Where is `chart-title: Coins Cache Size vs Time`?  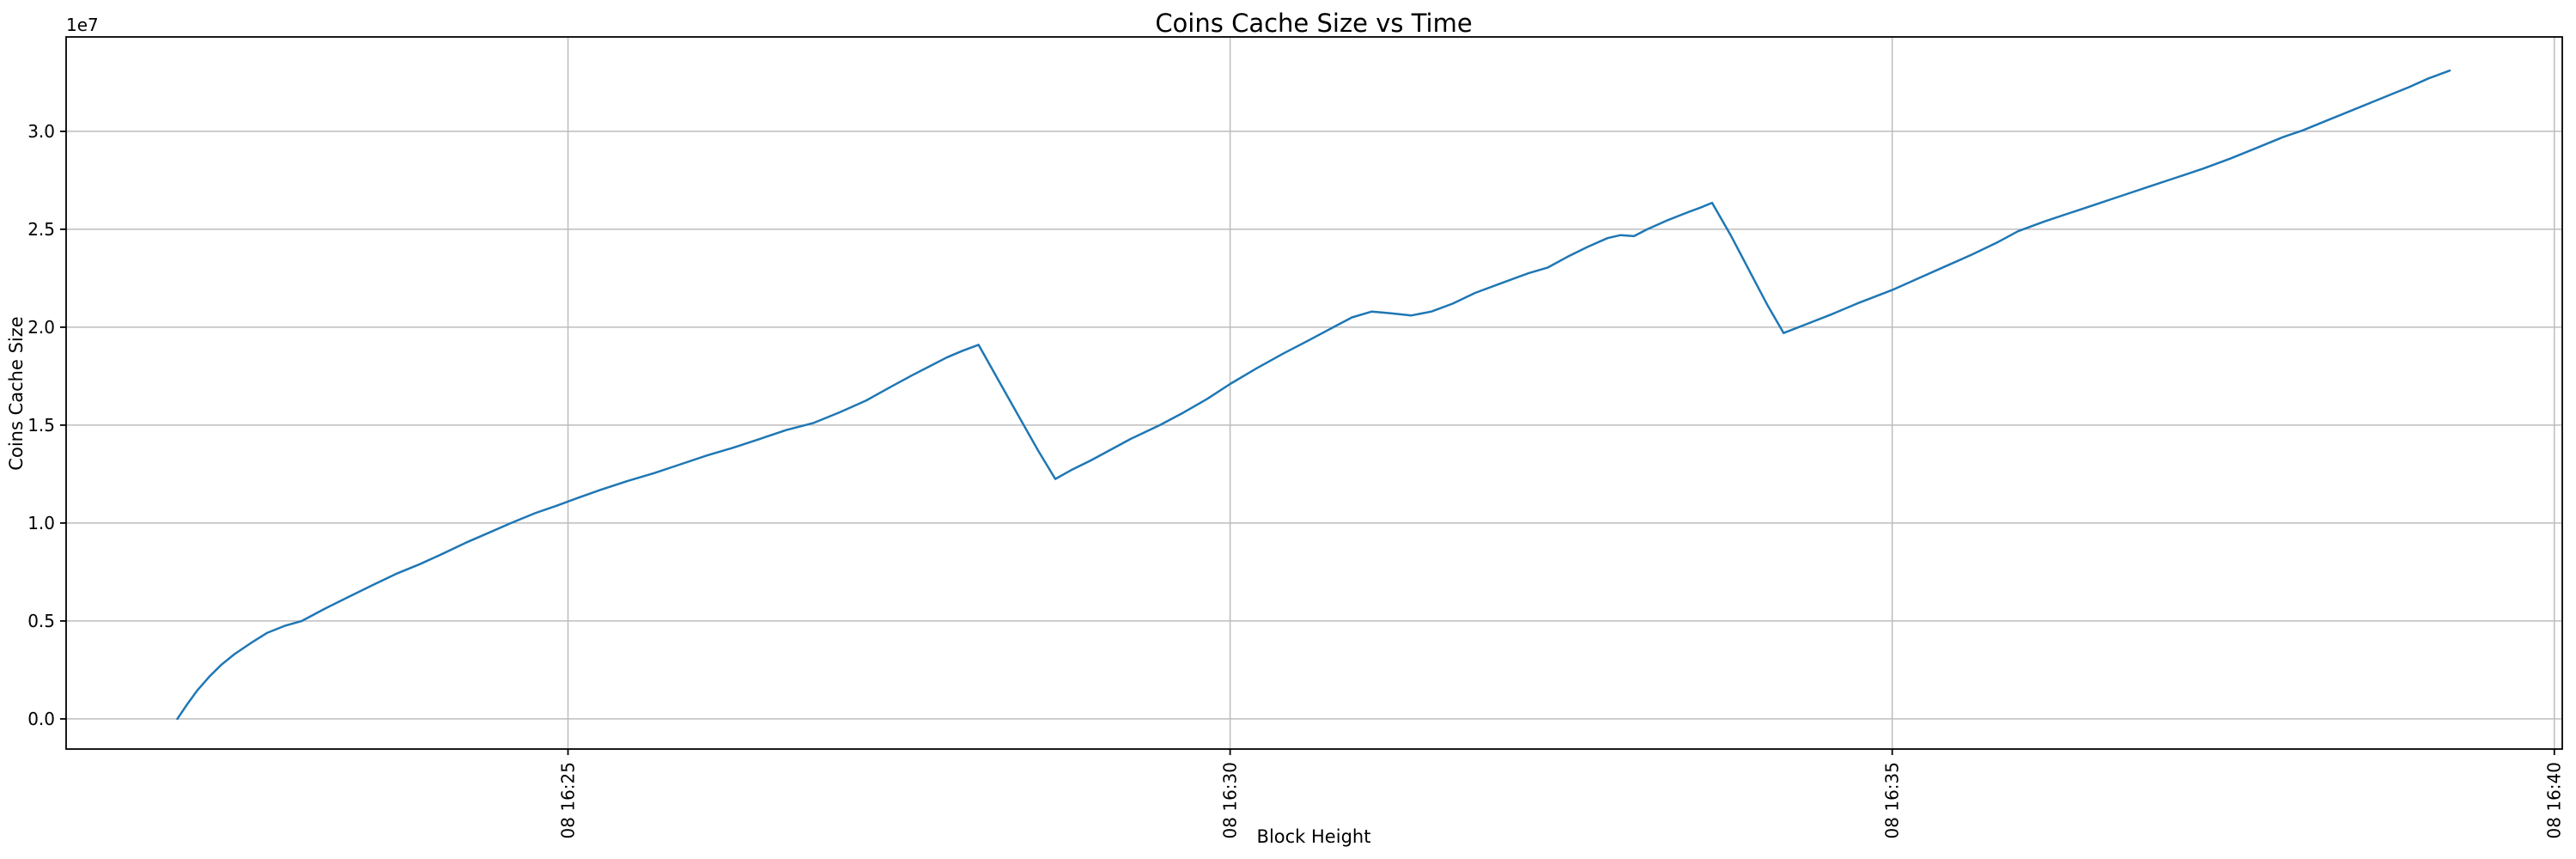 chart-title: Coins Cache Size vs Time is located at coordinates (1313, 24).